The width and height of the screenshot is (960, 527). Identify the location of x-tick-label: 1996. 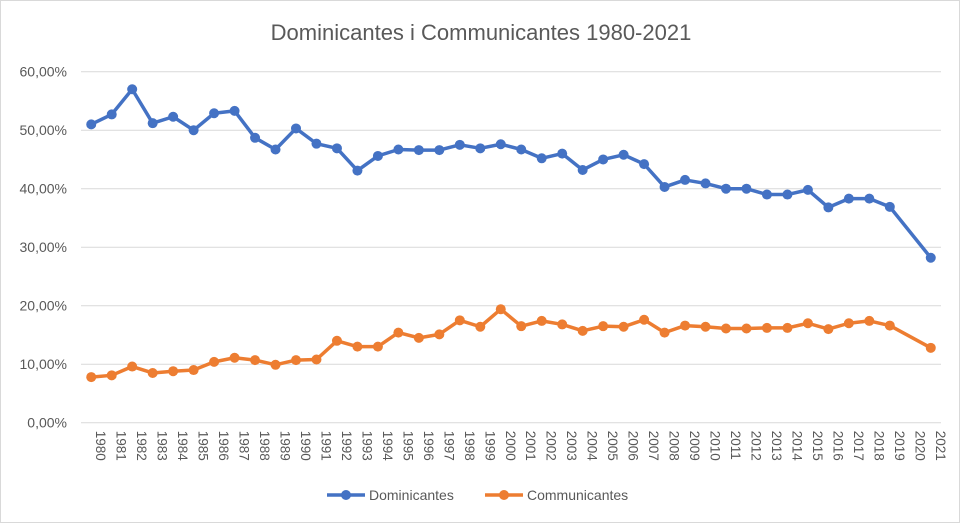
(428, 446).